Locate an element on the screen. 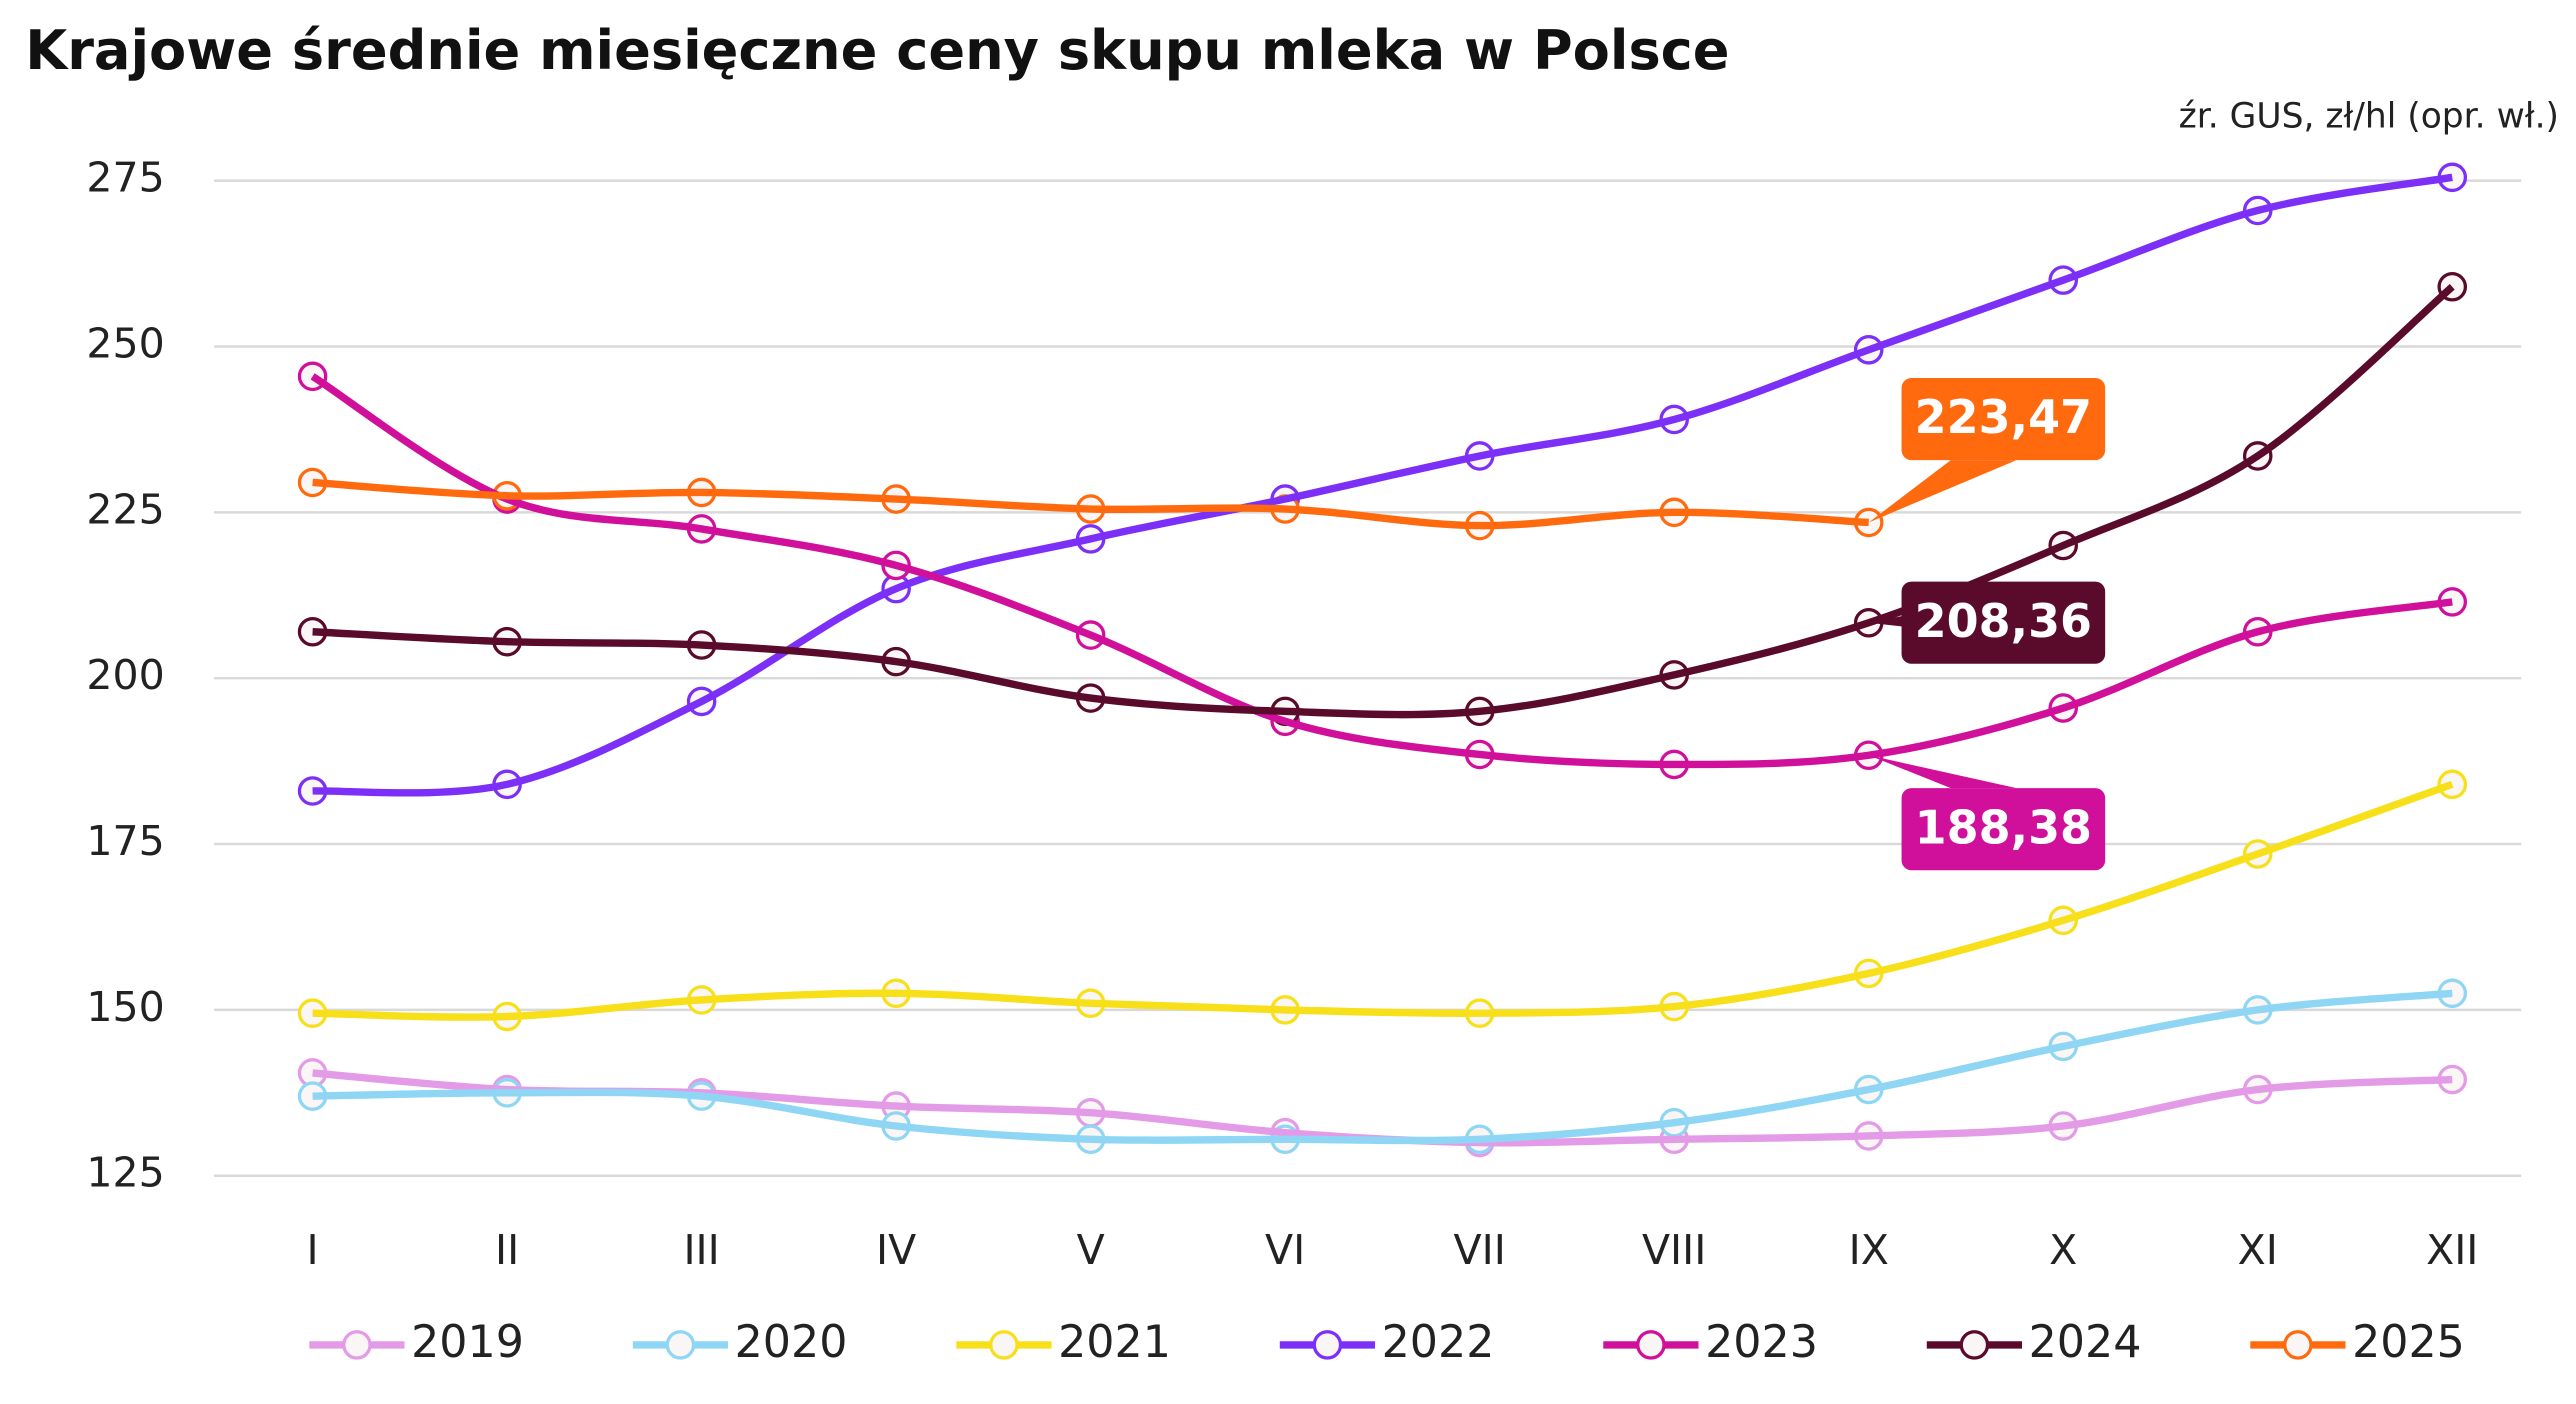  x-tick-label: VI is located at coordinates (1285, 1250).